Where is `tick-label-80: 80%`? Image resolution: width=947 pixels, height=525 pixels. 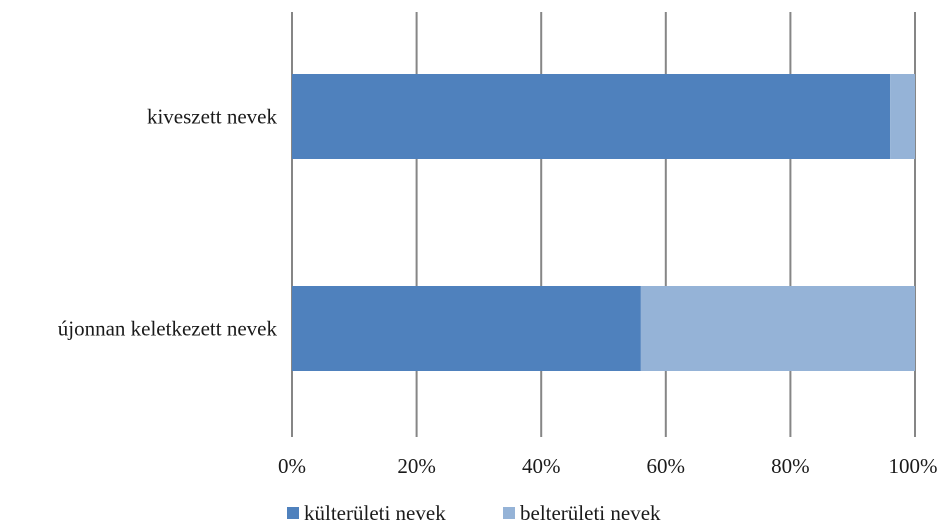 tick-label-80: 80% is located at coordinates (790, 466).